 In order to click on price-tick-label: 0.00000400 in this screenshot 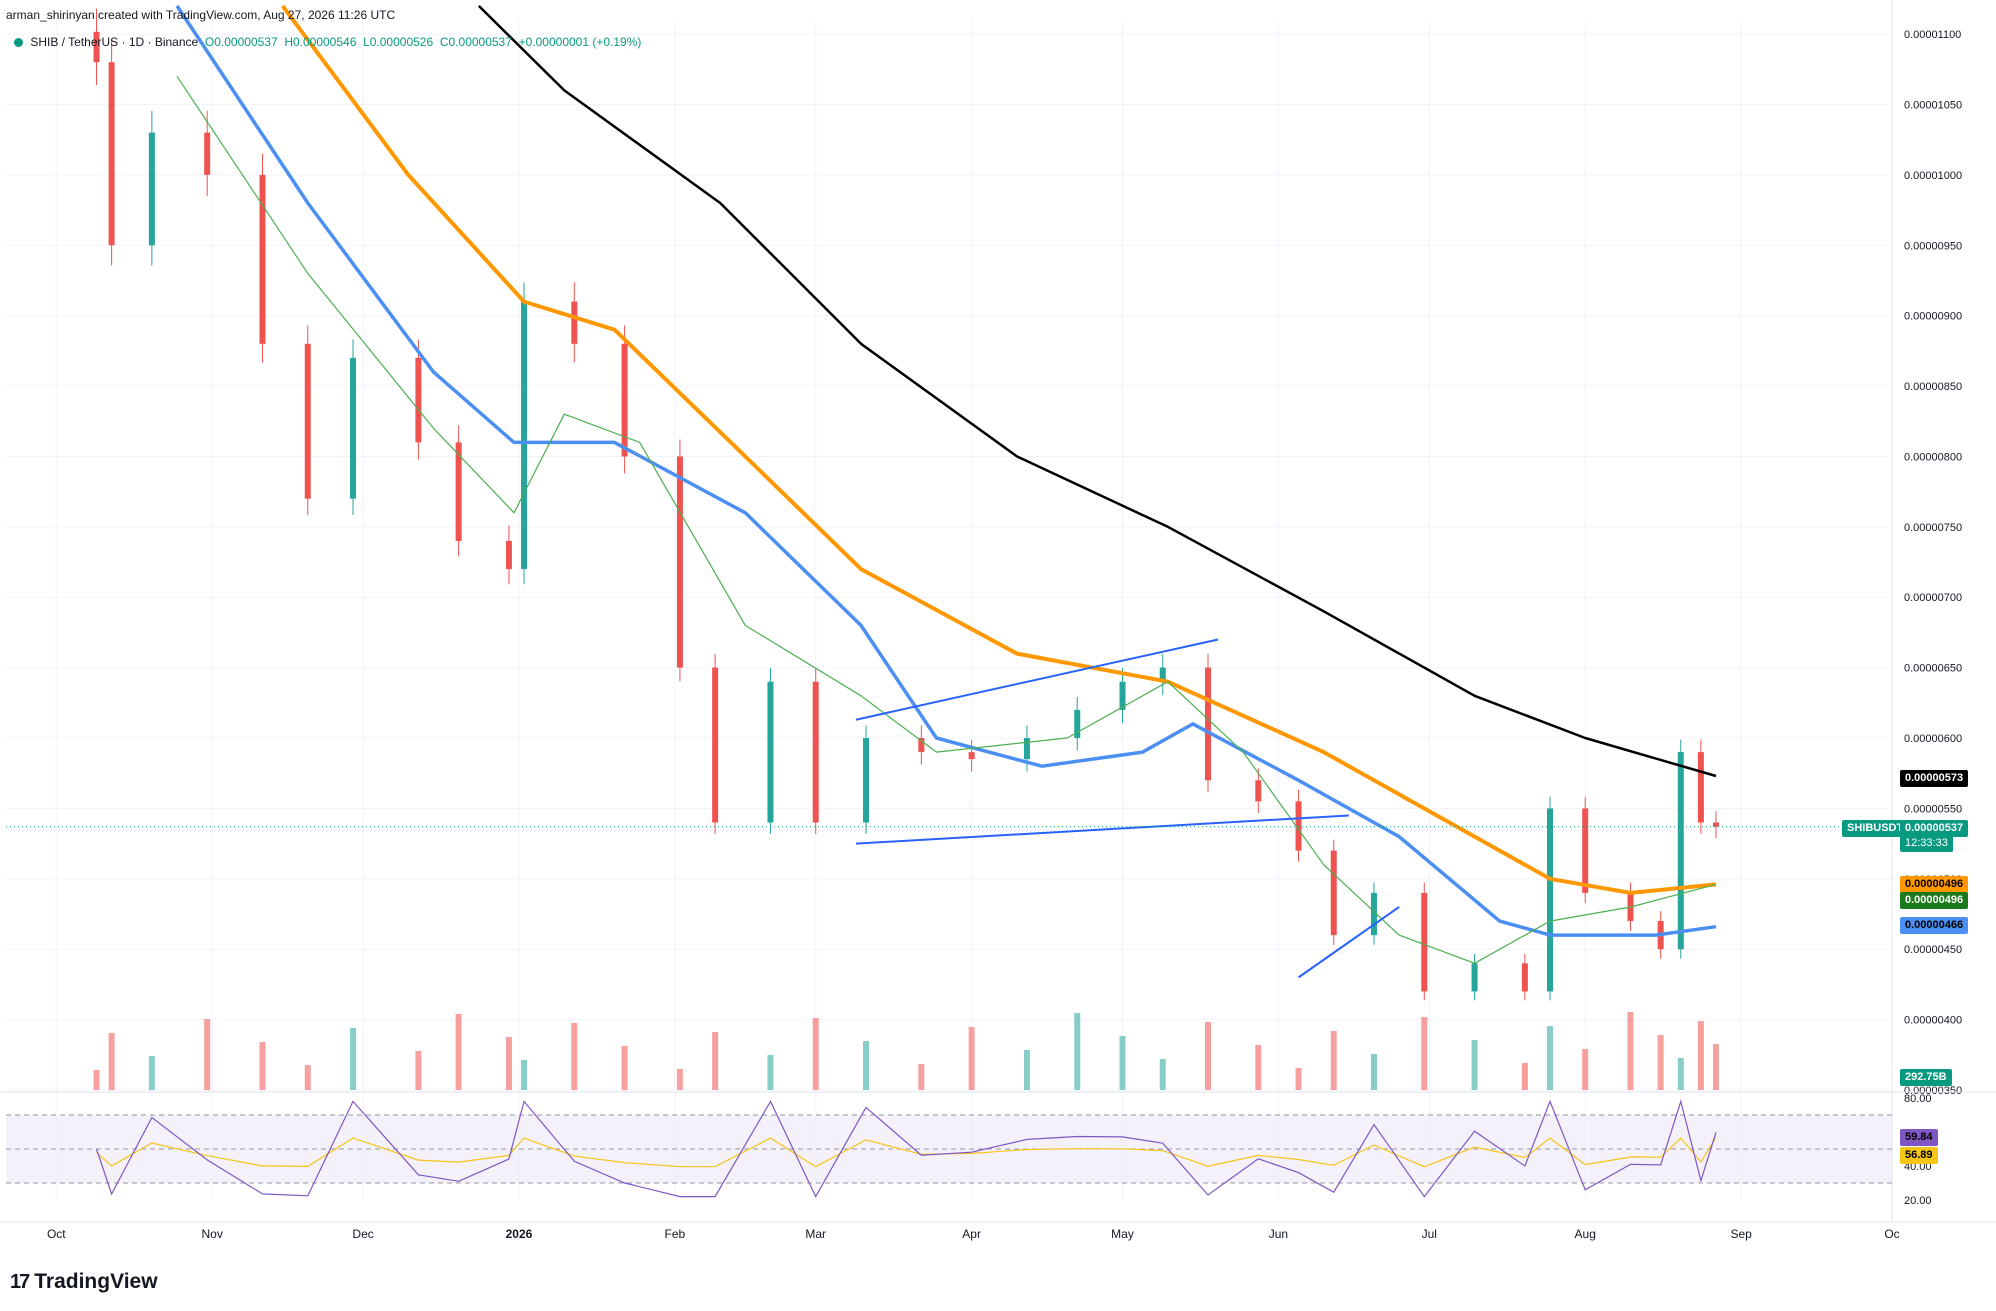, I will do `click(1933, 1021)`.